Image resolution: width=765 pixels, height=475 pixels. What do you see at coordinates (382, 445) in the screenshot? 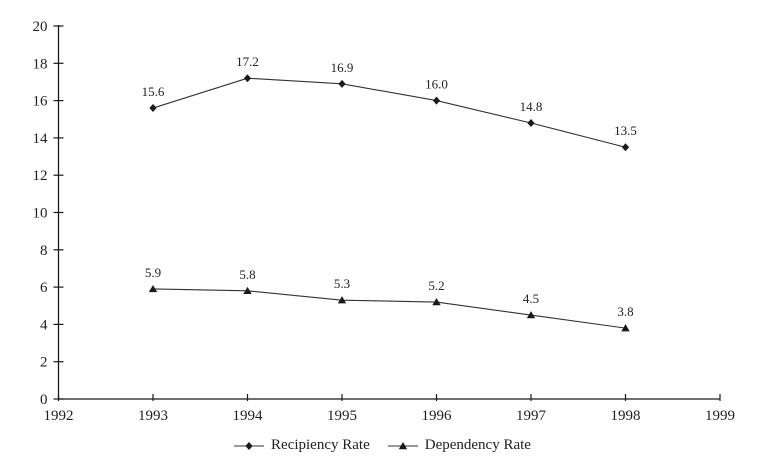
I see `legend: Recipiency Rate Dependency Rate` at bounding box center [382, 445].